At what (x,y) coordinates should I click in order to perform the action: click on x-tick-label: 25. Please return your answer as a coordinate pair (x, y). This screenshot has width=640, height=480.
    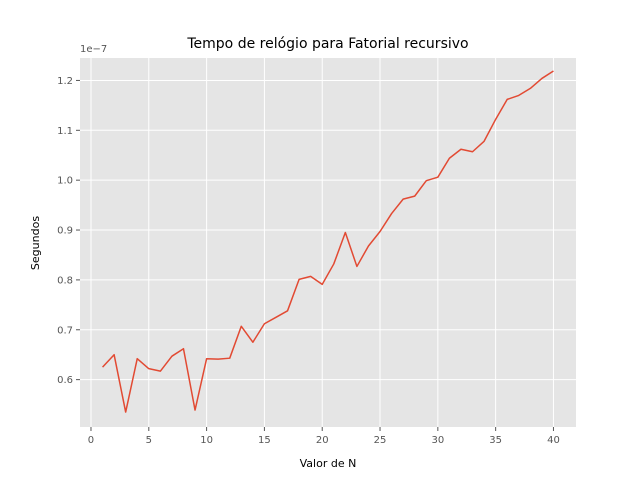
    Looking at the image, I should click on (380, 440).